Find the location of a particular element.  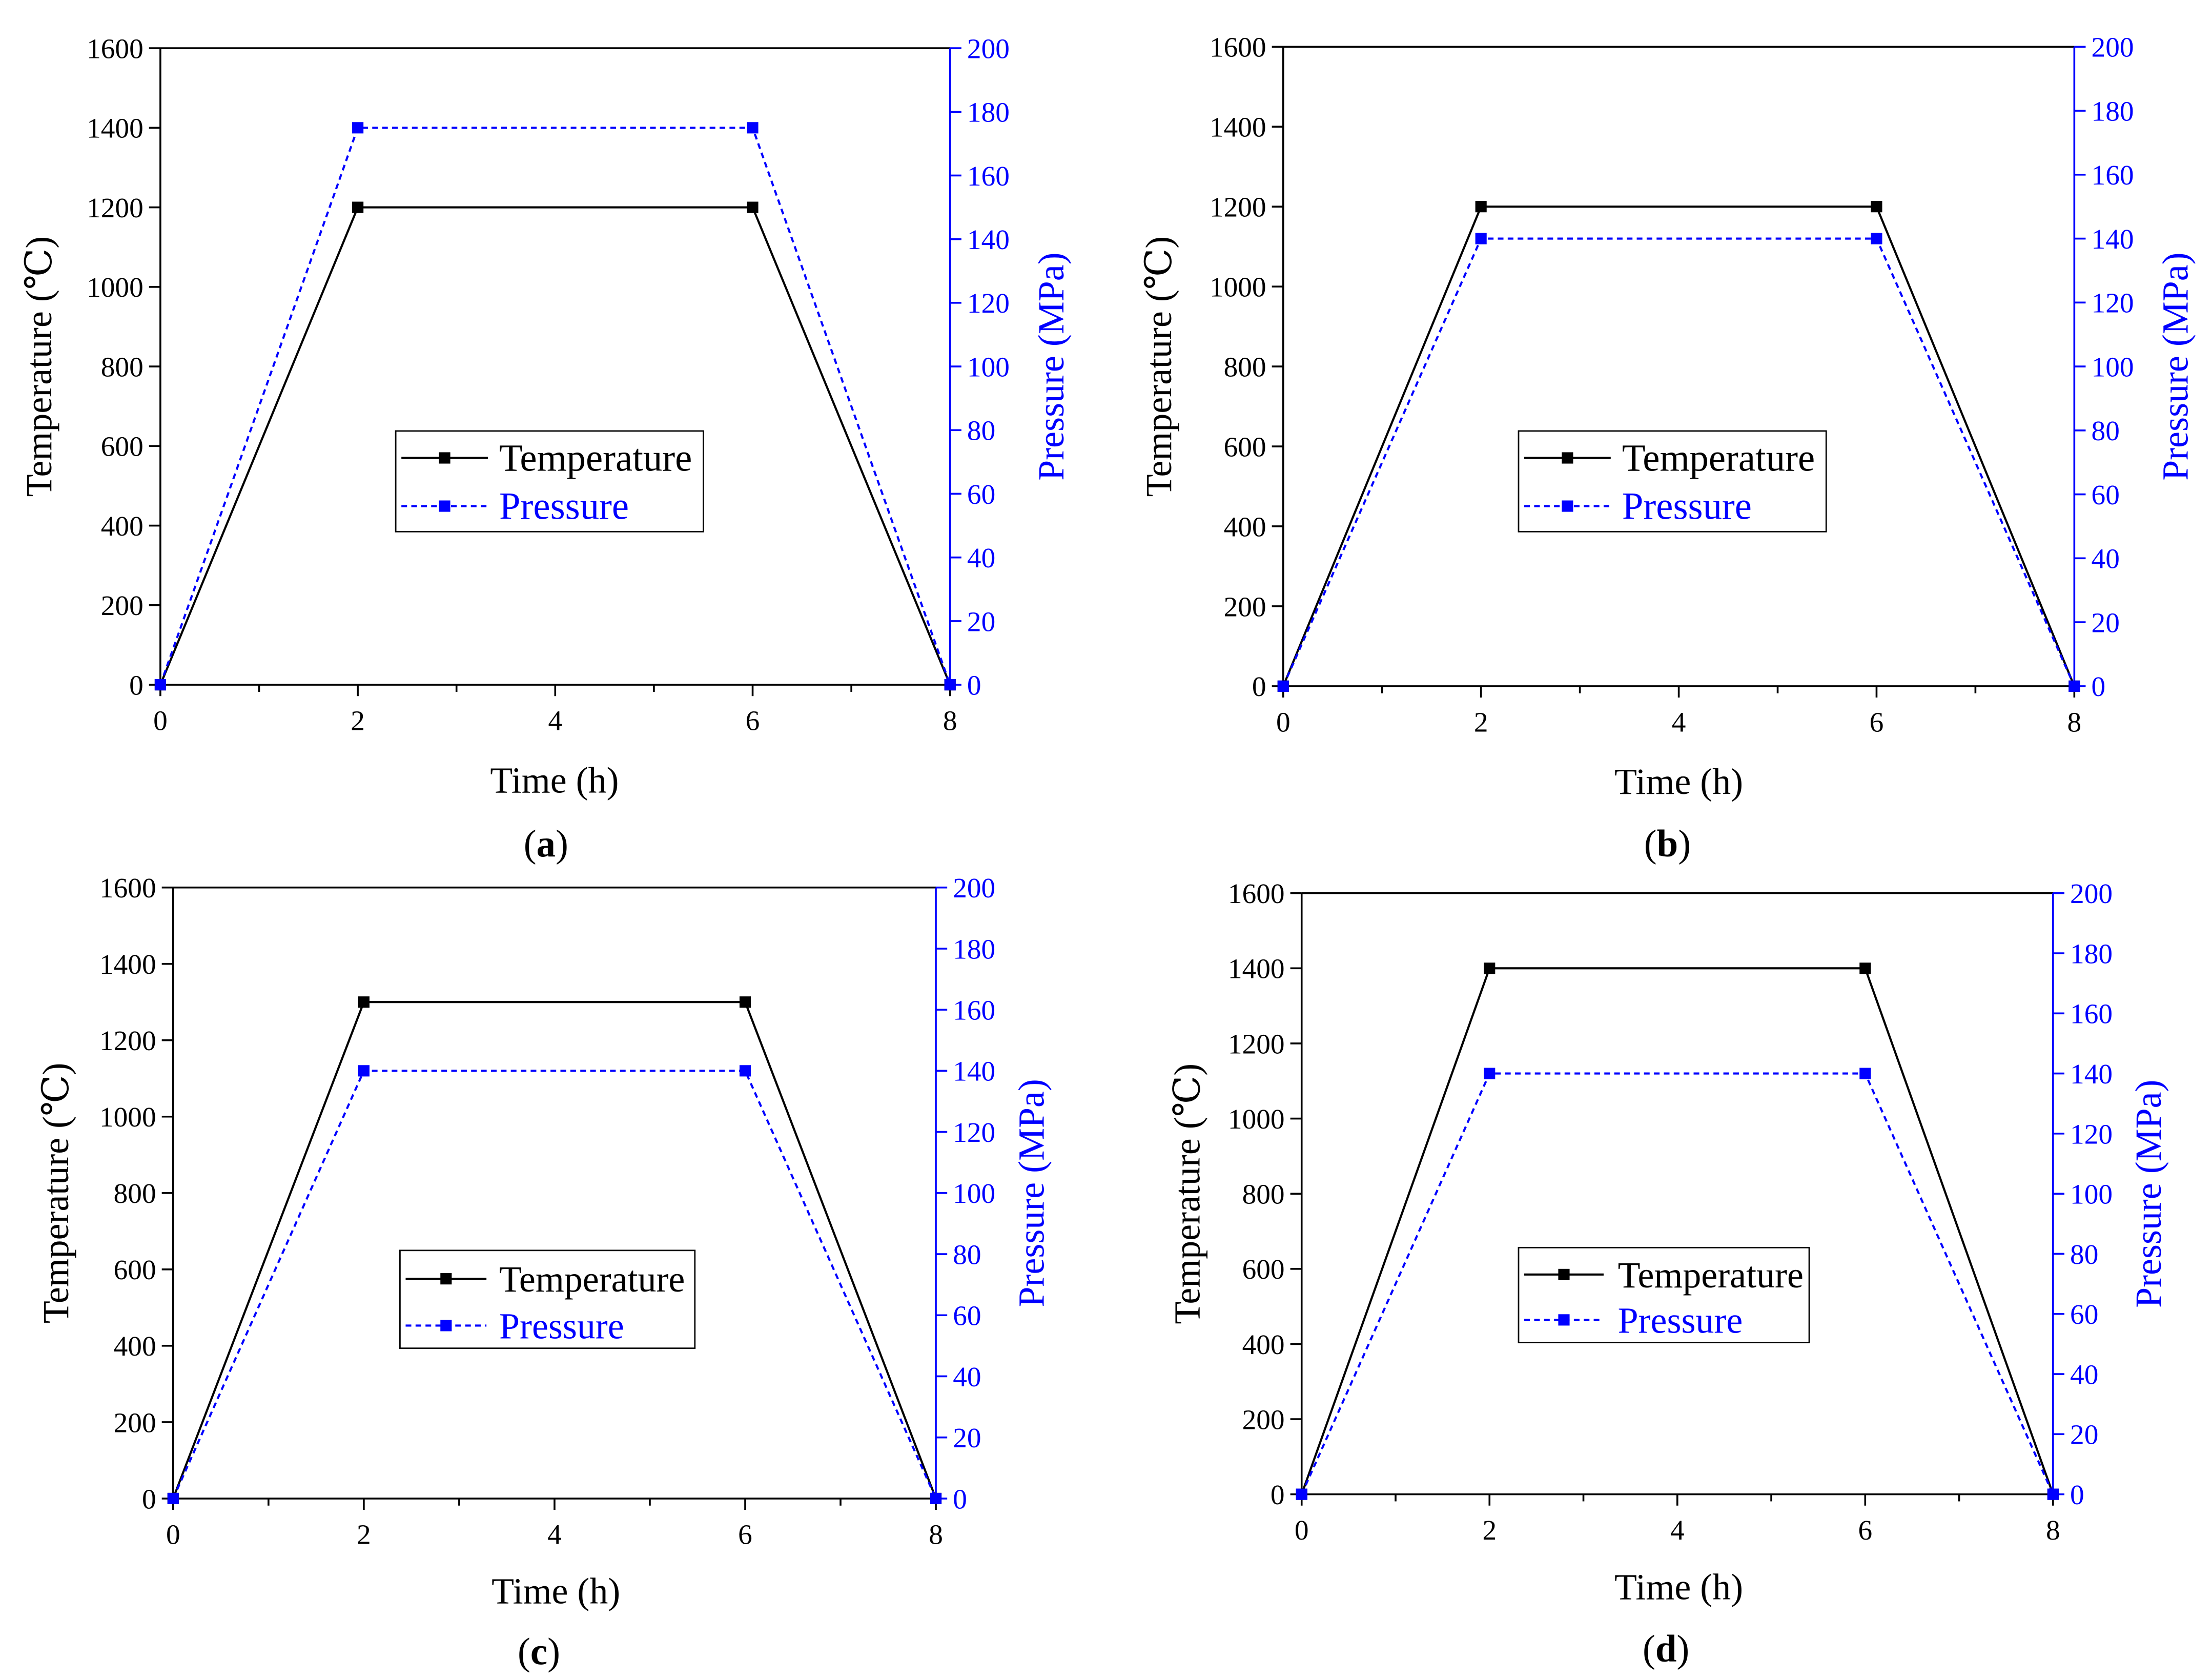

legend-temperature-label: Temperature is located at coordinates (592, 1279).